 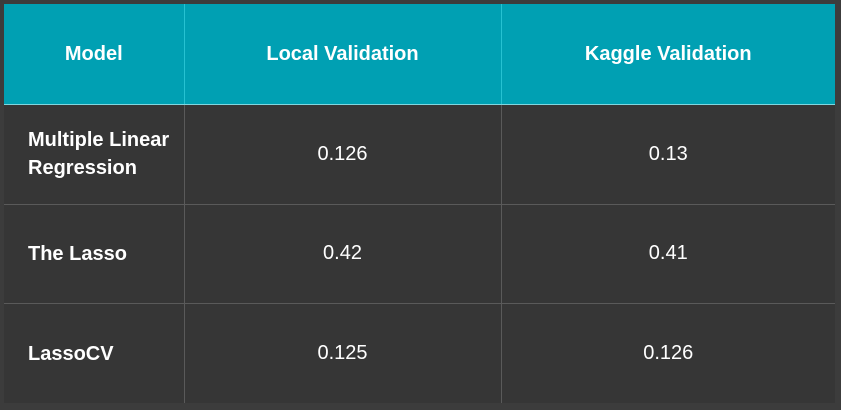 What do you see at coordinates (343, 353) in the screenshot?
I see `local-validation-cell: 0.125` at bounding box center [343, 353].